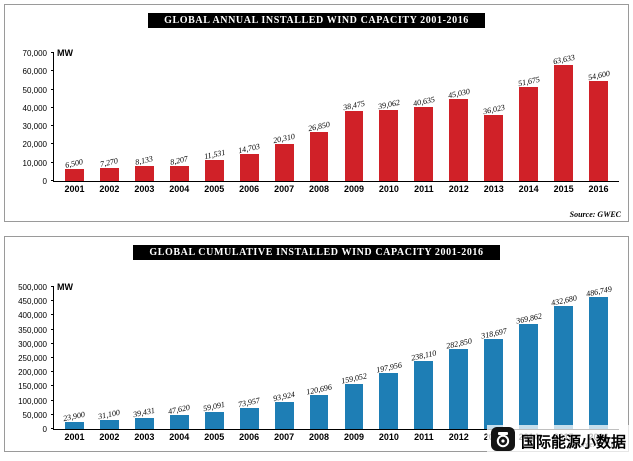 The width and height of the screenshot is (633, 461). Describe the element at coordinates (32, 344) in the screenshot. I see `y-axis-tick-label: 300,000` at that location.